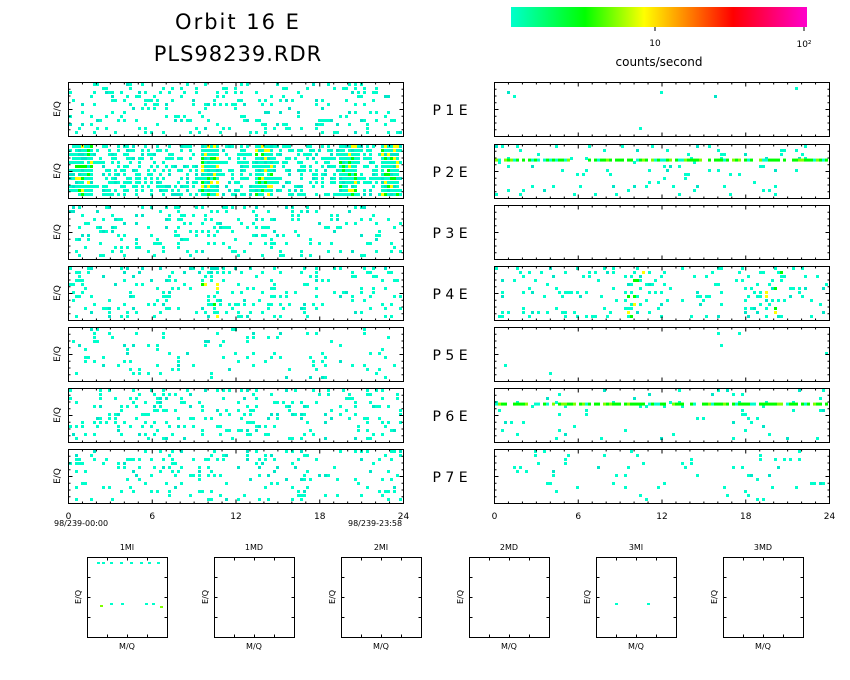 The image size is (850, 680). What do you see at coordinates (509, 547) in the screenshot?
I see `small-panel-title: 2MD` at bounding box center [509, 547].